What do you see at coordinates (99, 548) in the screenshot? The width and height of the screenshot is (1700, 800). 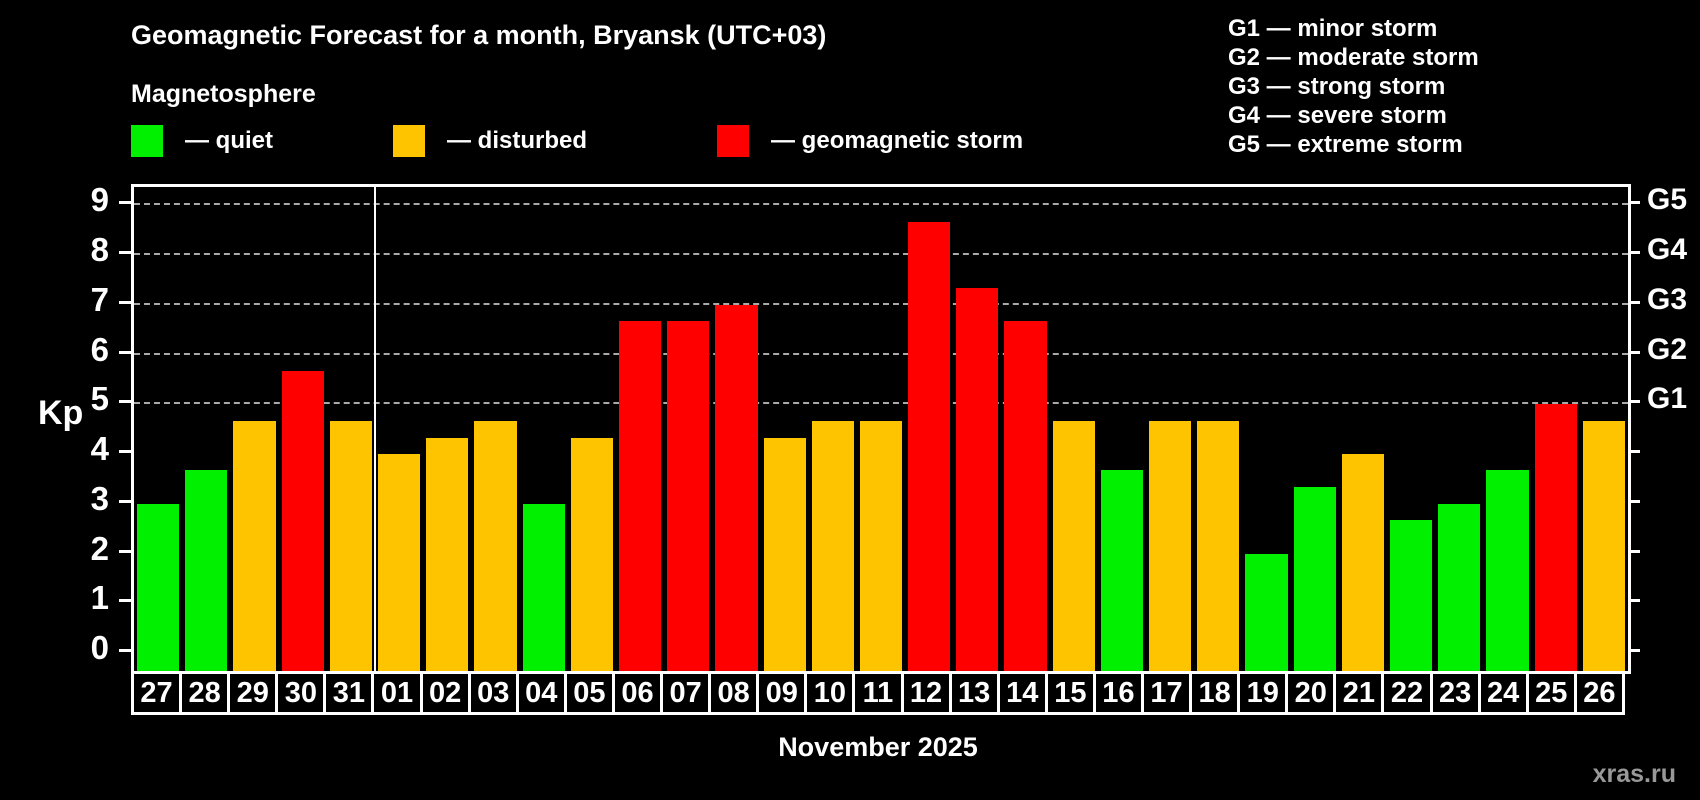 I see `y-tick-label-2: 2` at bounding box center [99, 548].